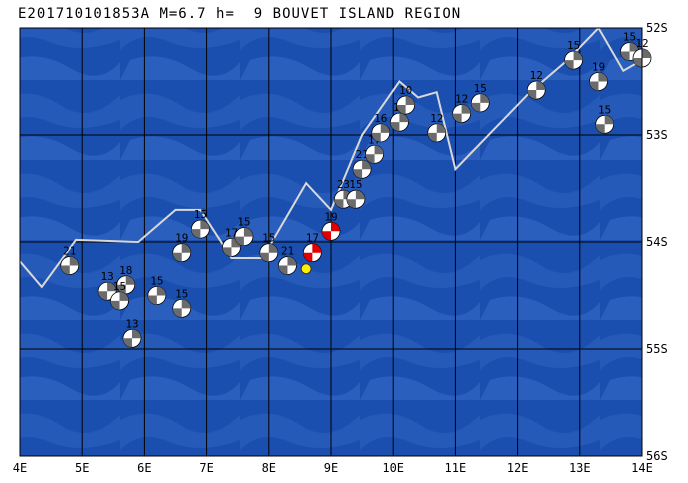 Image resolution: width=688 pixels, height=483 pixels. I want to click on region-name: BOUVET ISLAND REGION, so click(367, 14).